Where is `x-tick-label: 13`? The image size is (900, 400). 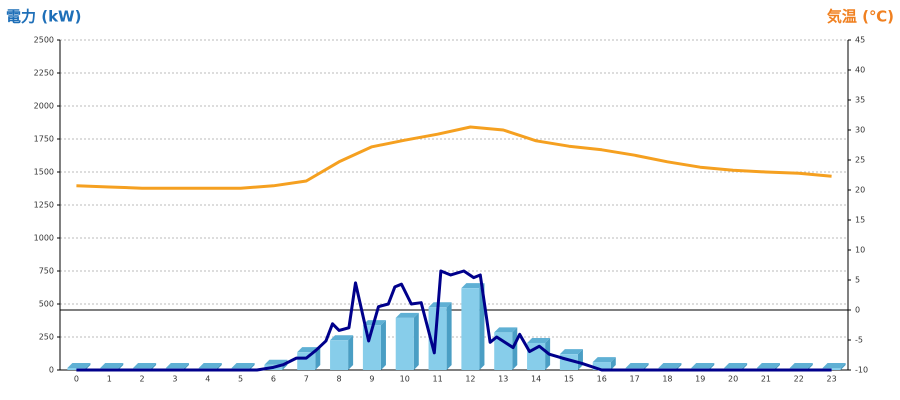 x-tick-label: 13 is located at coordinates (503, 379).